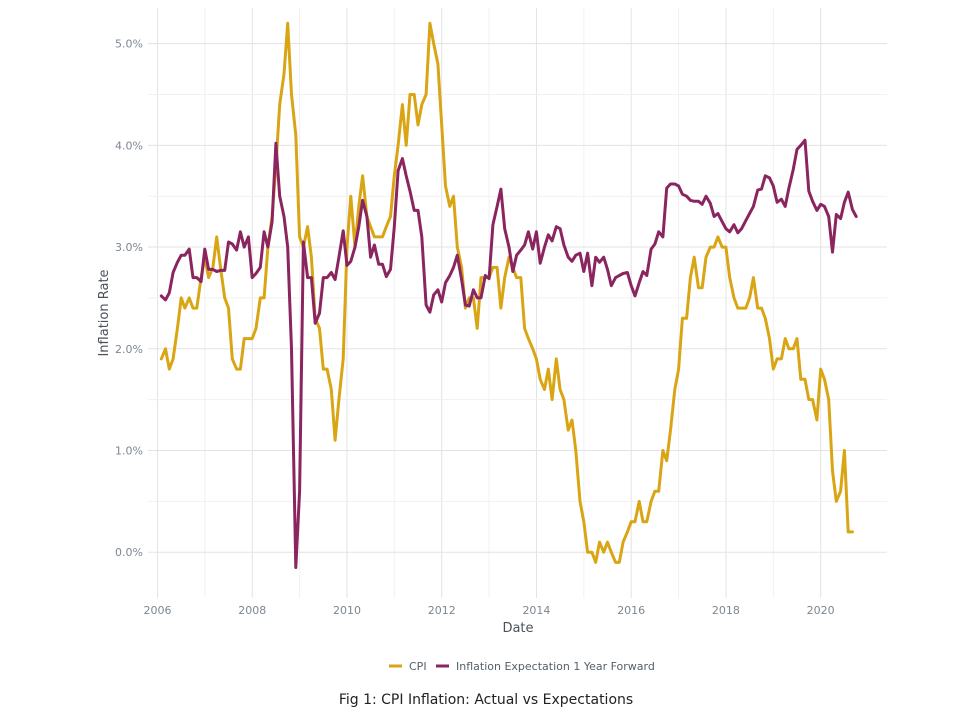  What do you see at coordinates (631, 610) in the screenshot?
I see `x-tick-label: 2016` at bounding box center [631, 610].